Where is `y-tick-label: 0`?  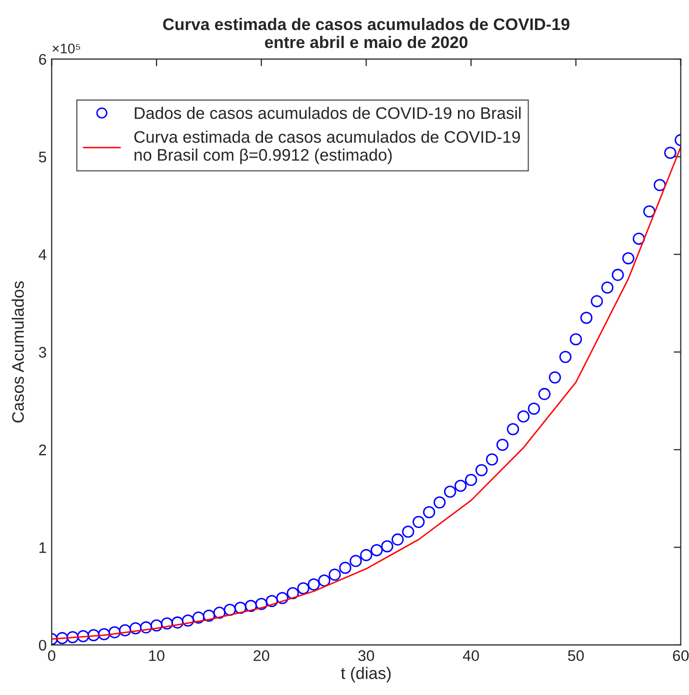
y-tick-label: 0 is located at coordinates (42, 645).